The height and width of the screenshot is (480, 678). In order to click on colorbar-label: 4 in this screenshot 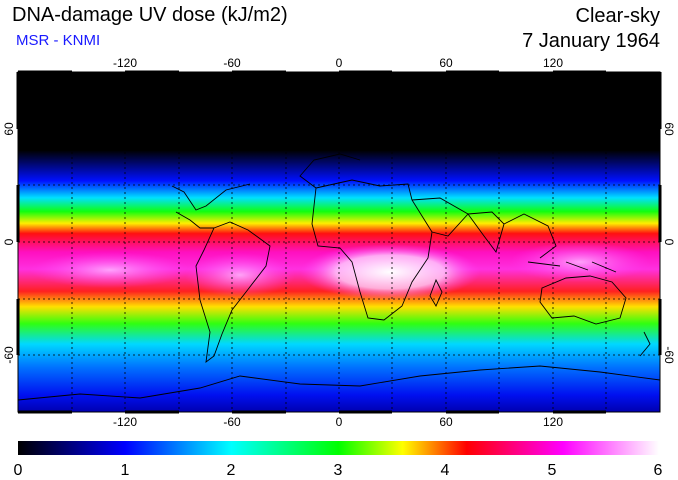, I will do `click(445, 470)`.